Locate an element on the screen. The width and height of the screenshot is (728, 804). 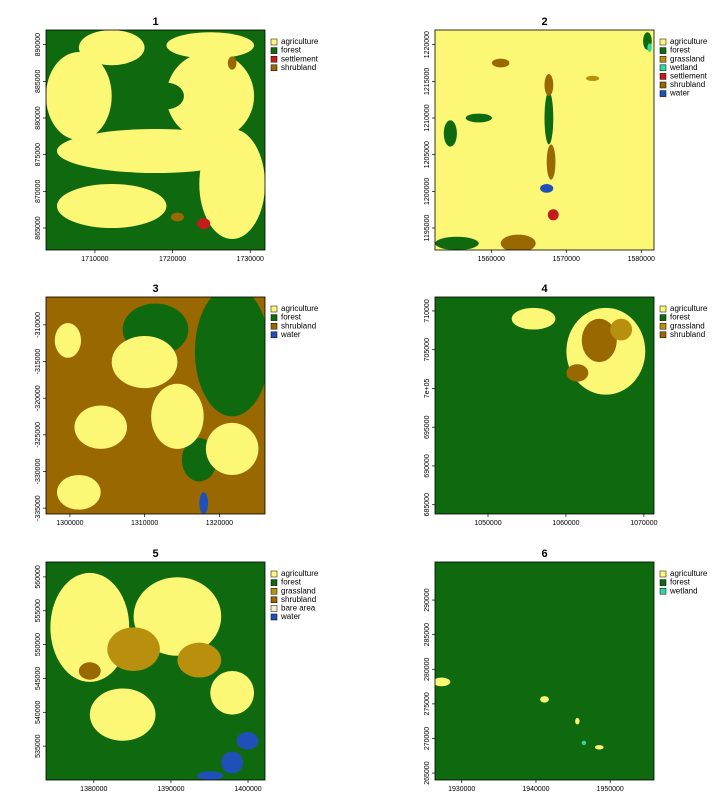
panel-title: 1 is located at coordinates (155, 22).